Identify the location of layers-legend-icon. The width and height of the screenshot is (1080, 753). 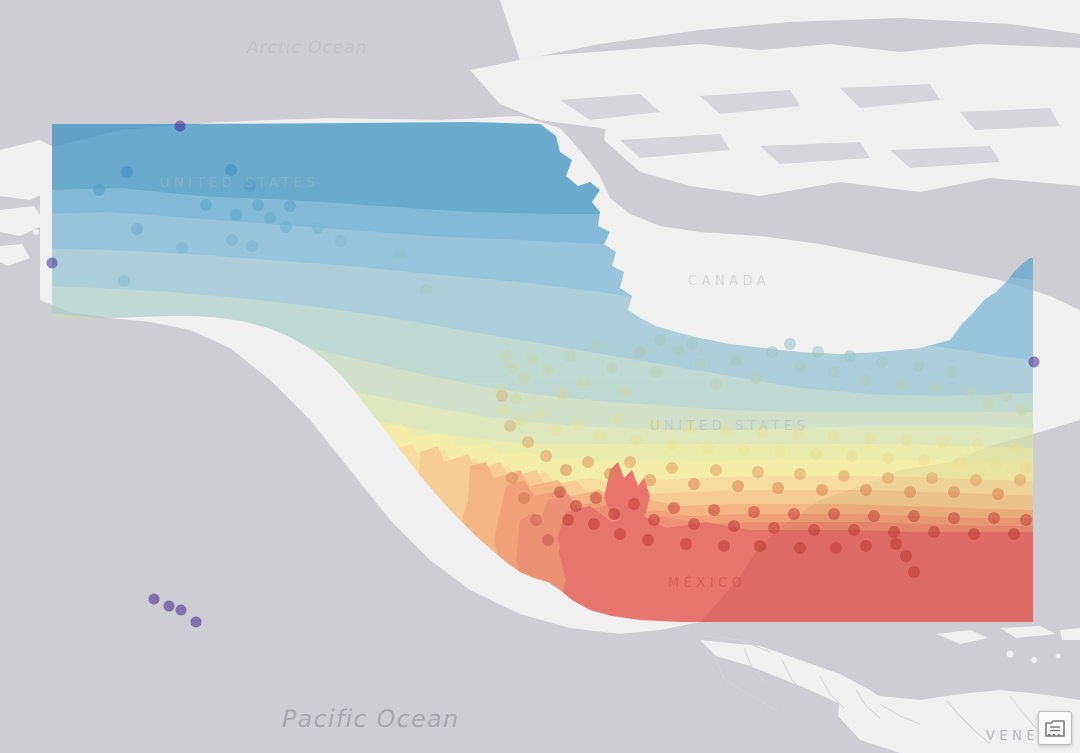
(1055, 728).